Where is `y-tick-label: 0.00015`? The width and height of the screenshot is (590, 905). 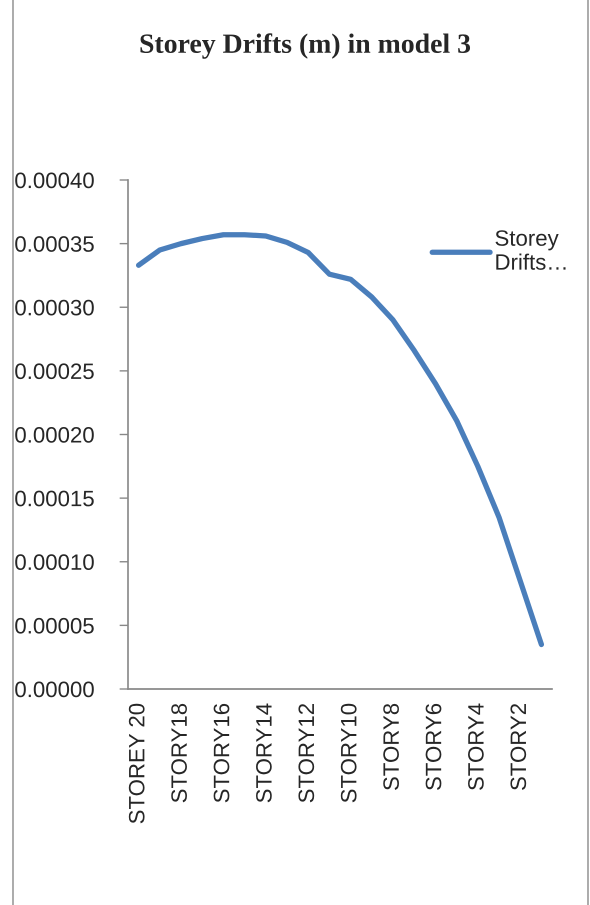 y-tick-label: 0.00015 is located at coordinates (54, 498).